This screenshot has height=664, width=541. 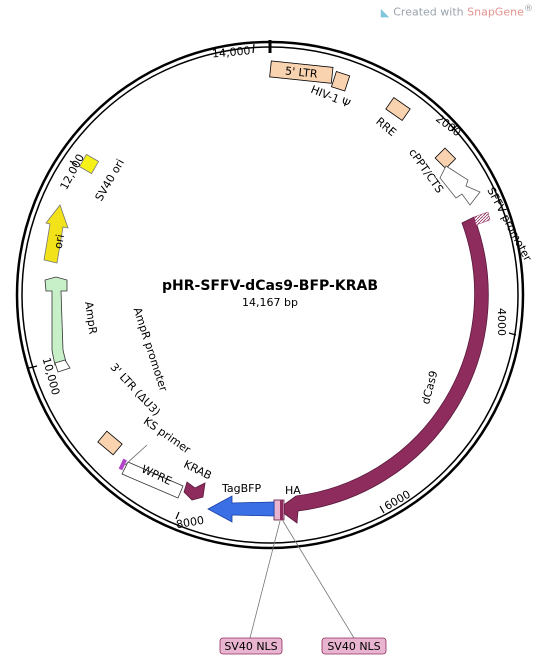 I want to click on tick-label-4000: 4000, so click(x=501, y=322).